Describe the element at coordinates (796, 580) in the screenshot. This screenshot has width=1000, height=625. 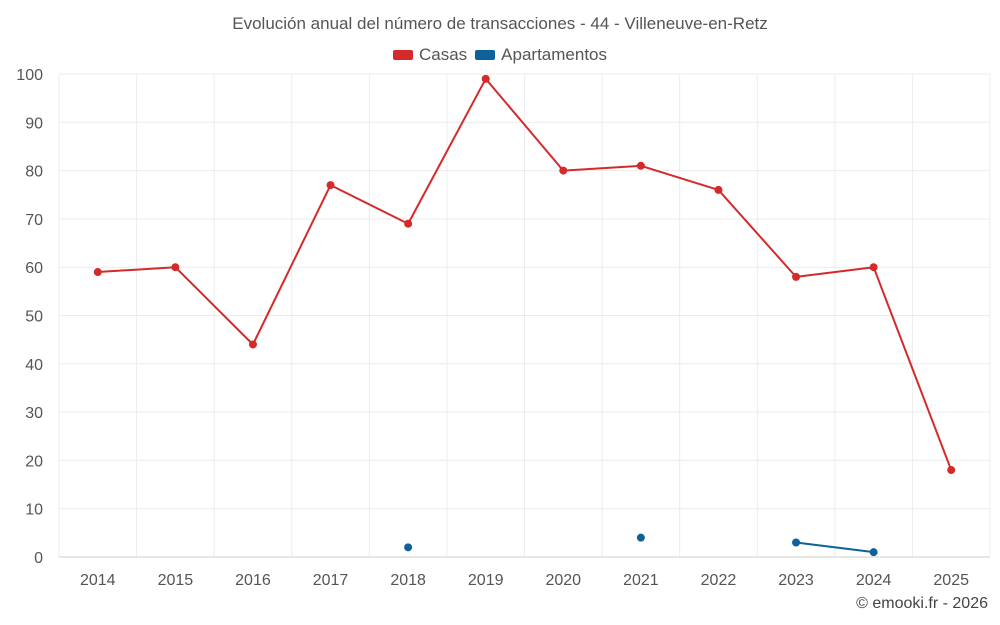
I see `x-tick-label: 2023` at that location.